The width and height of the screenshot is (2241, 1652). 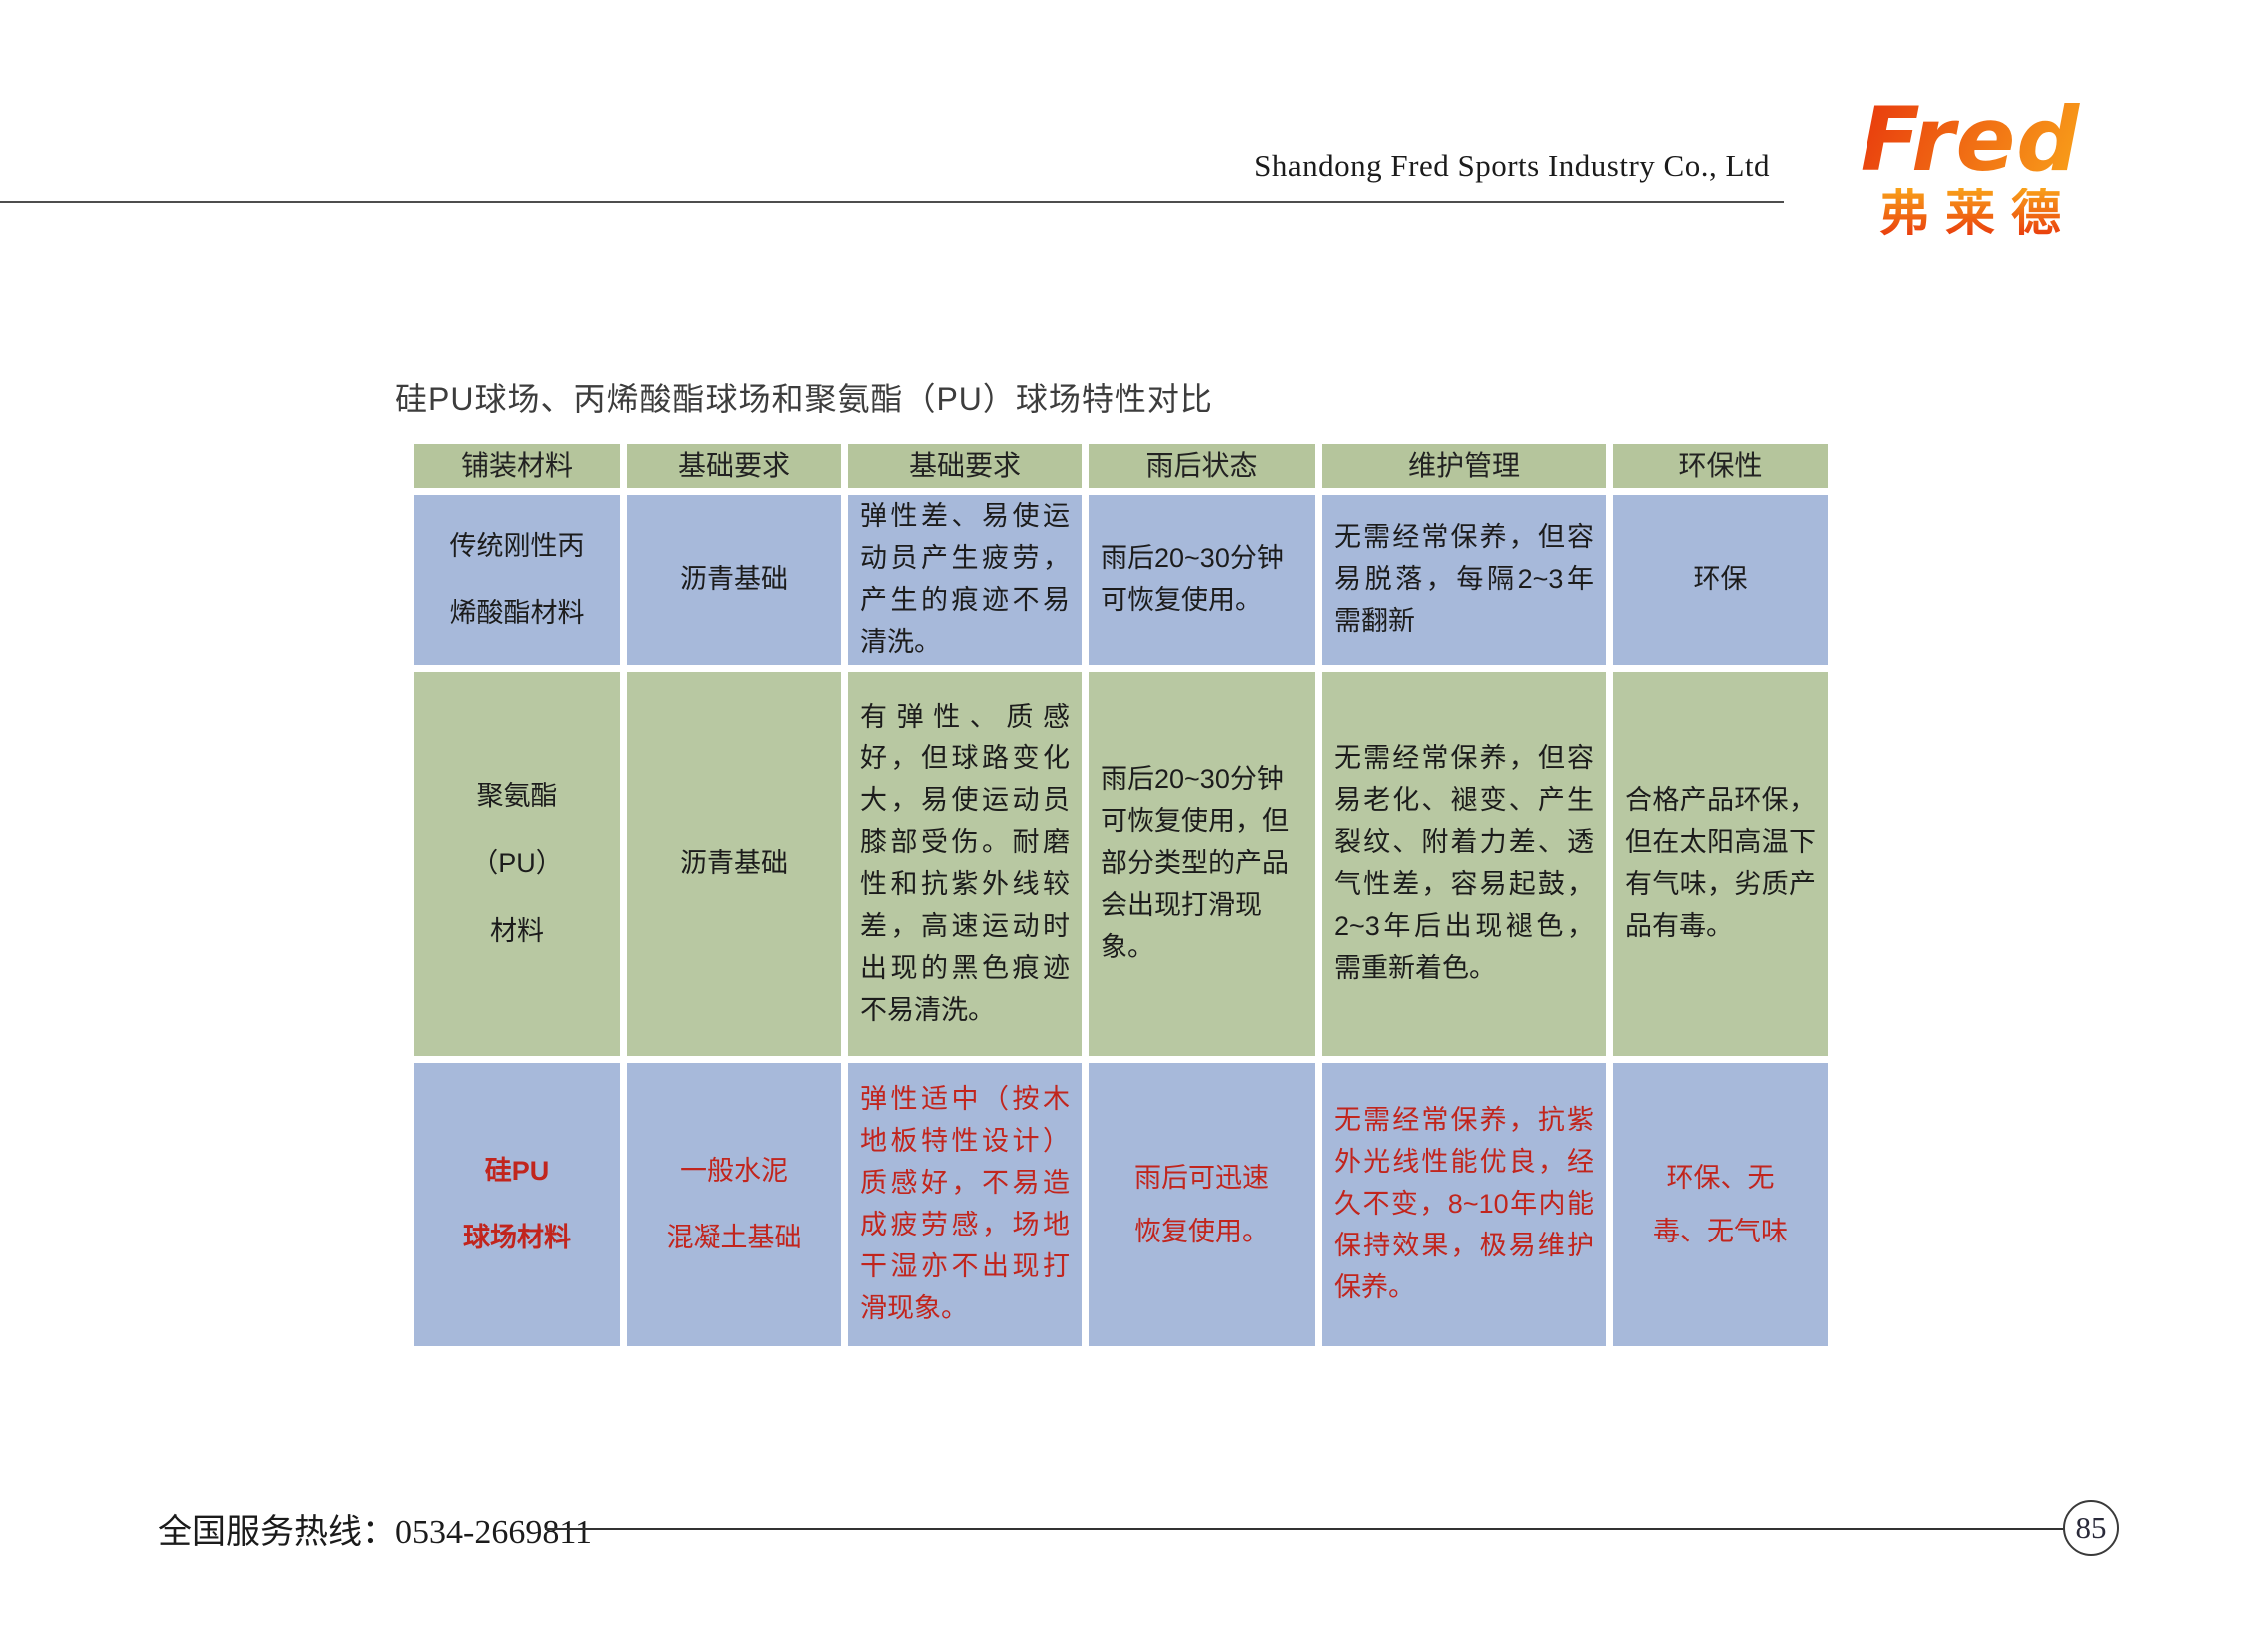 What do you see at coordinates (494, 1532) in the screenshot?
I see `service-hotline-number: 0534-2669811` at bounding box center [494, 1532].